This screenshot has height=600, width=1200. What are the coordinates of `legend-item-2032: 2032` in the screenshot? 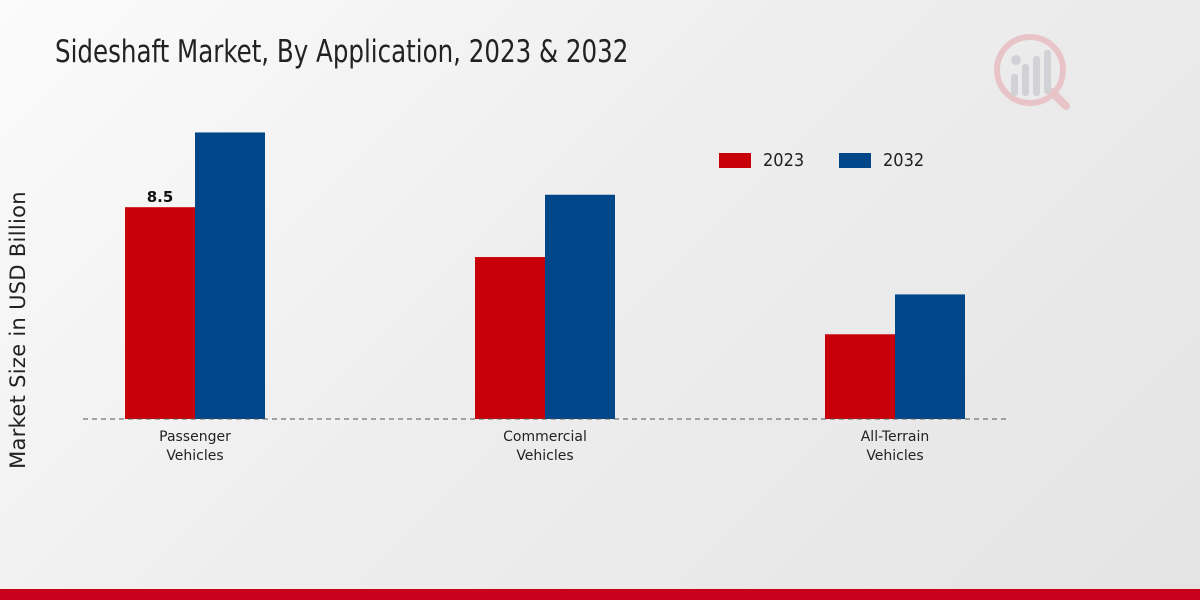 It's located at (884, 160).